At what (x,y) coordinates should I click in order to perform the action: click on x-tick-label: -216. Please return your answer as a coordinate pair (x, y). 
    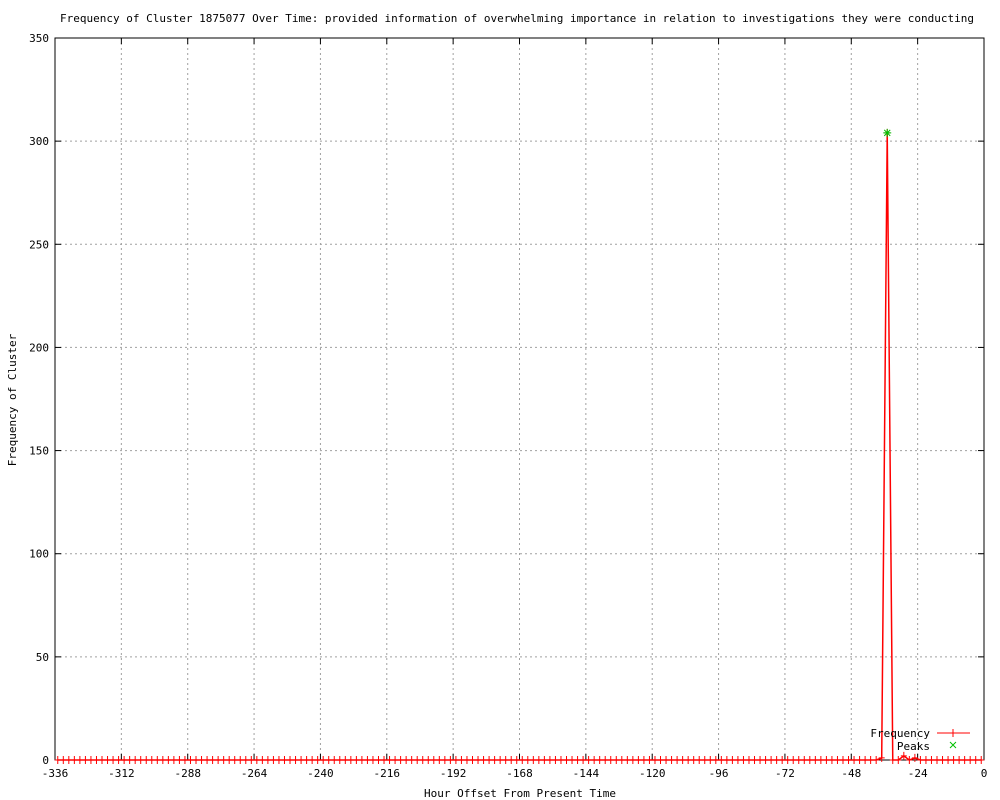
    Looking at the image, I should click on (387, 773).